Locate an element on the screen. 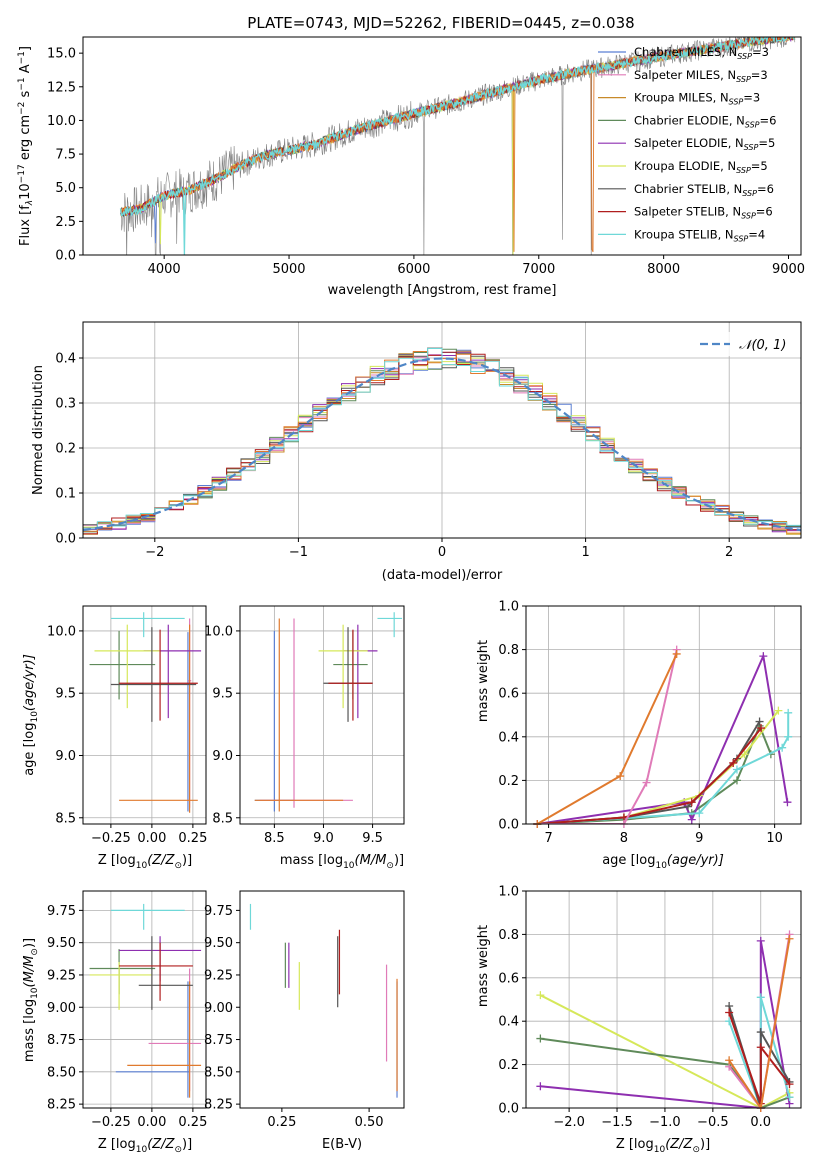  y-tick-label: 9.00 is located at coordinates (61, 1008).